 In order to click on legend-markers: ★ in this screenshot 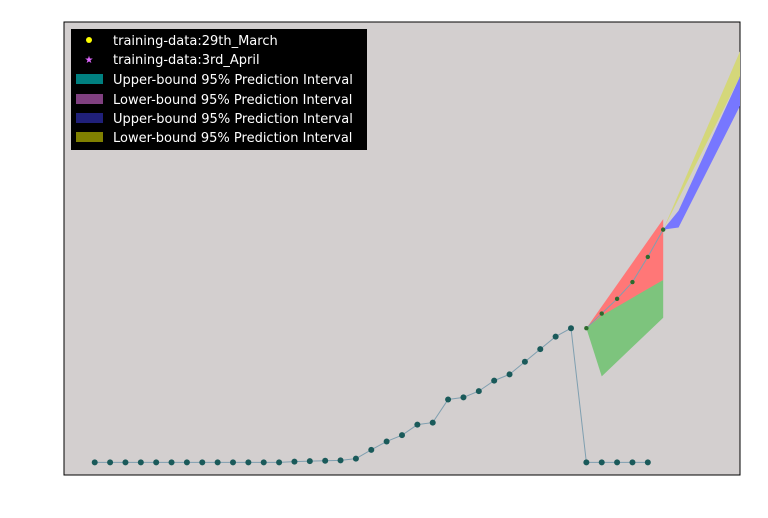, I will do `click(89, 89)`.